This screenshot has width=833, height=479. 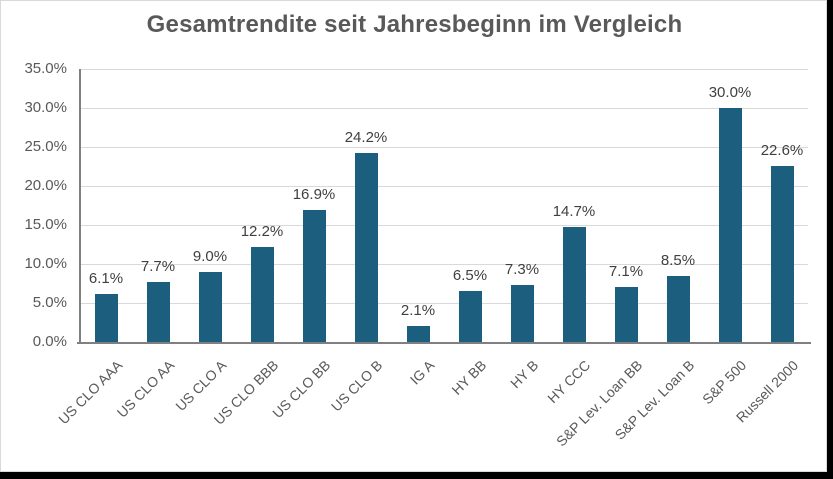 I want to click on y-axis-line, so click(x=80, y=206).